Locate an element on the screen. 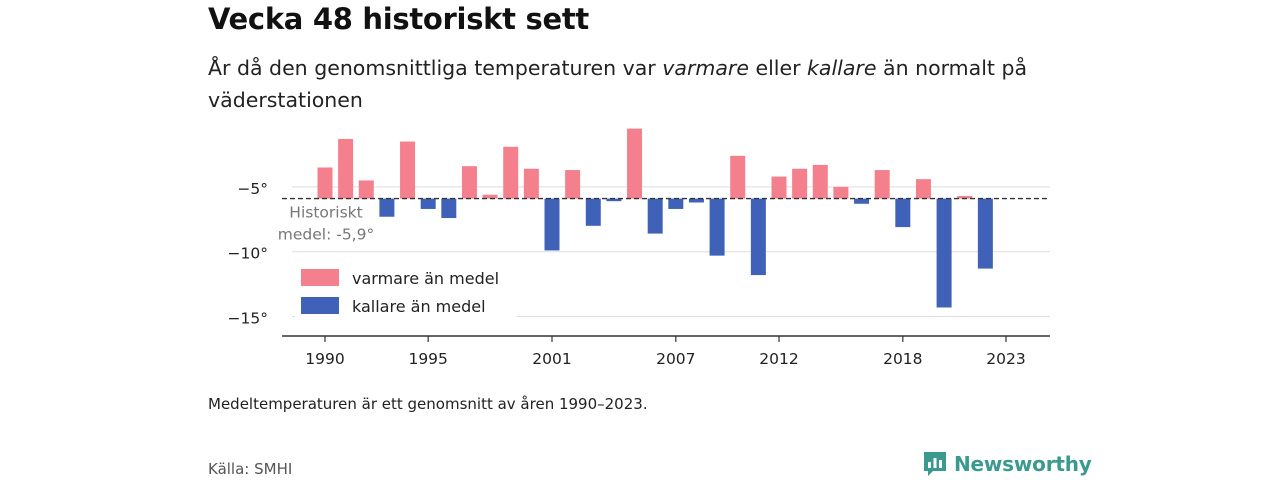 The height and width of the screenshot is (480, 1280). chart-title: Vecka 48 historiskt sett is located at coordinates (398, 19).